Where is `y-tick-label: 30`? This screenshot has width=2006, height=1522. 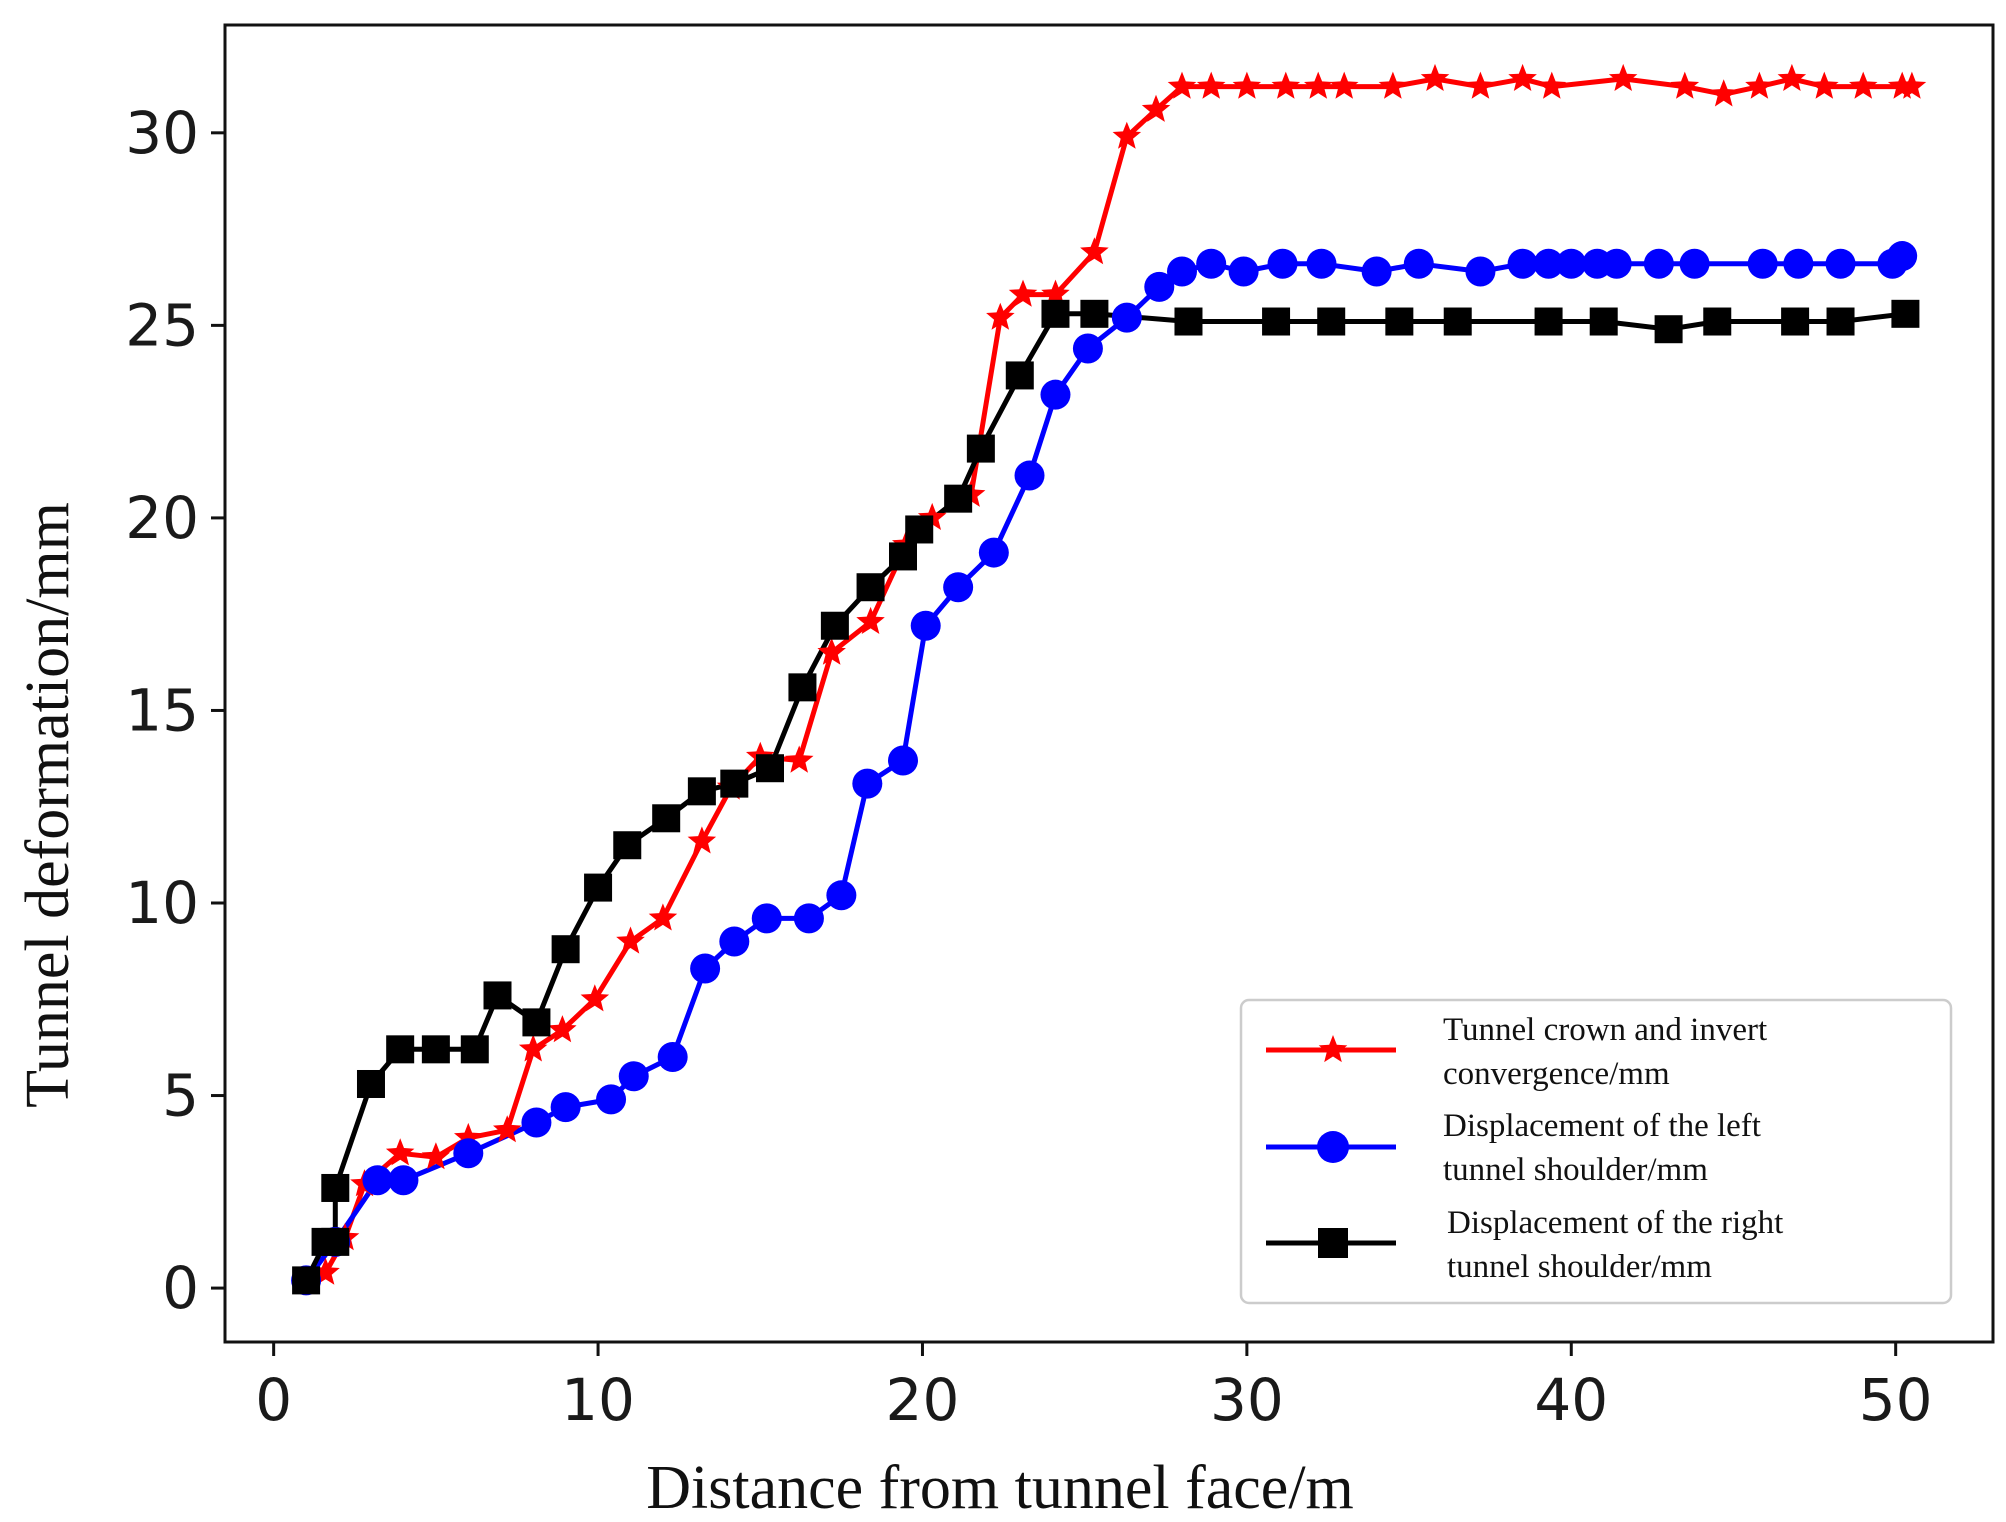 y-tick-label: 30 is located at coordinates (162, 133).